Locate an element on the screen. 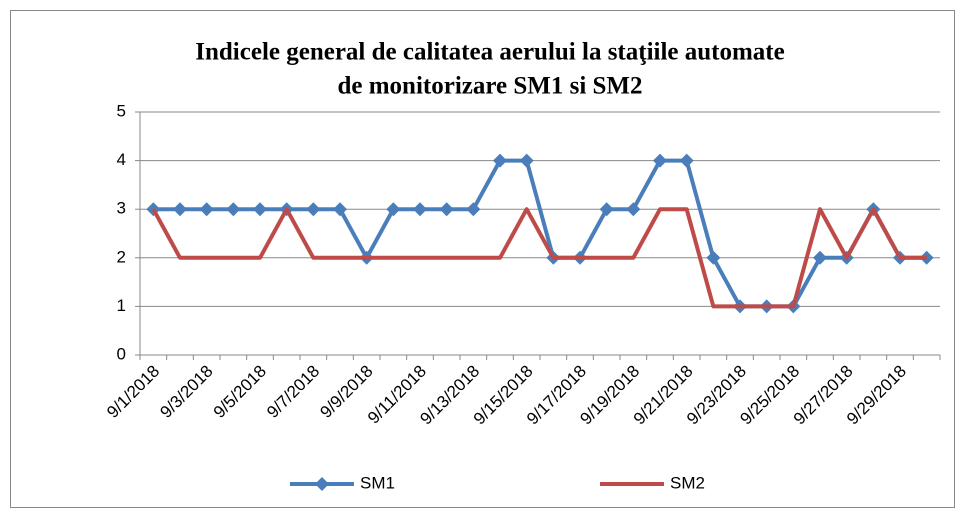 This screenshot has height=509, width=966. y-tick-label: 5 is located at coordinates (121, 110).